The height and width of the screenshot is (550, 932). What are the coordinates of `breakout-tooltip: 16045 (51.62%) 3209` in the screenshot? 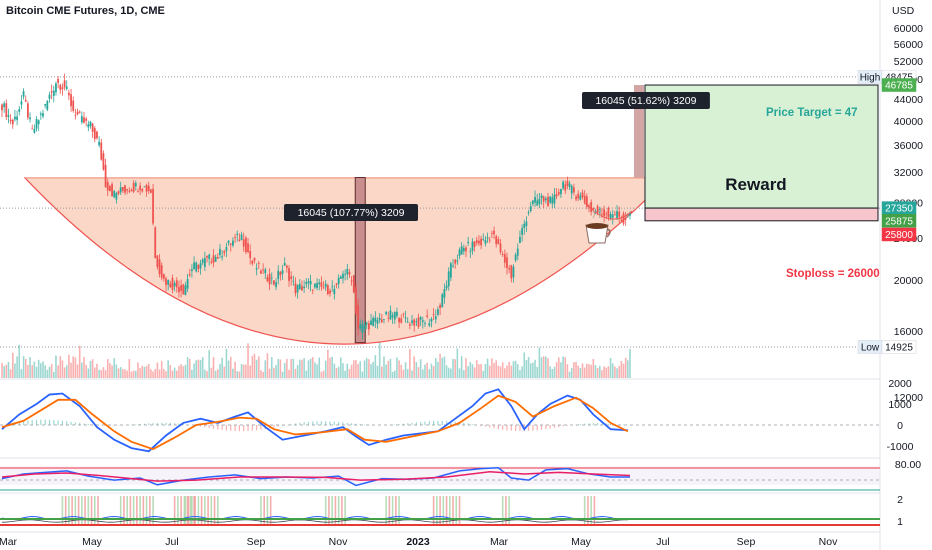 It's located at (645, 101).